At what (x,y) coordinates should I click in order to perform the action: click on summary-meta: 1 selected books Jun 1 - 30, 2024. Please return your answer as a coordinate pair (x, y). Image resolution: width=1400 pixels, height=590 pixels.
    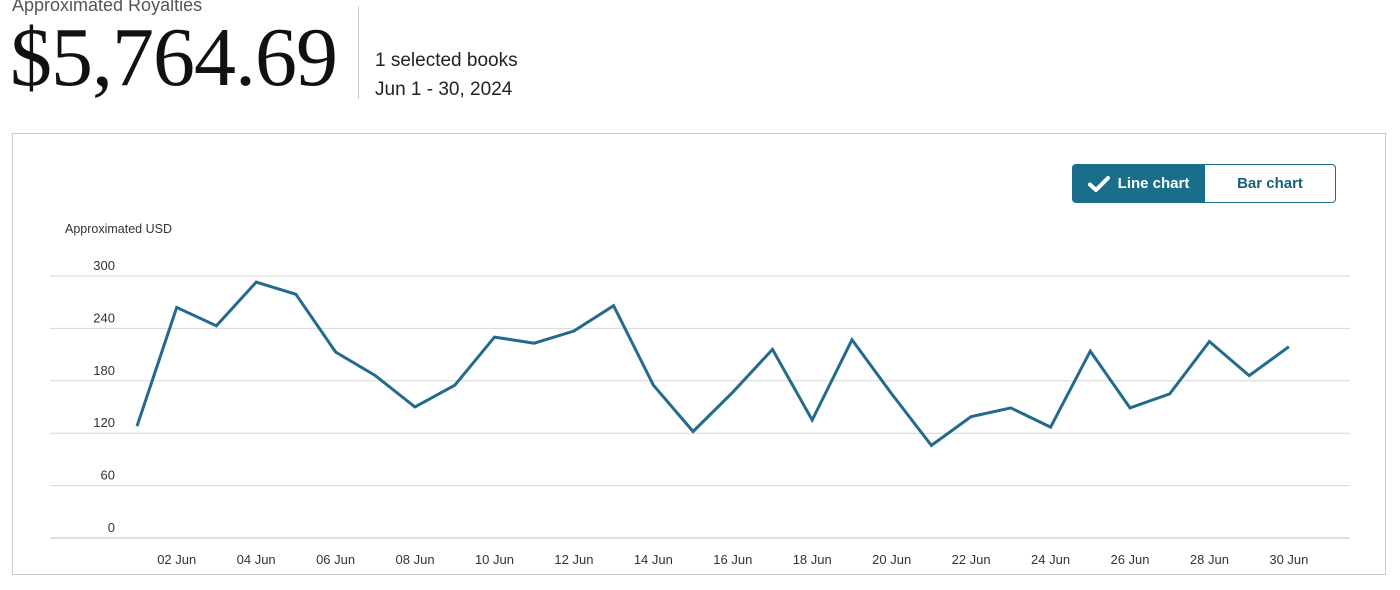
    Looking at the image, I should click on (446, 75).